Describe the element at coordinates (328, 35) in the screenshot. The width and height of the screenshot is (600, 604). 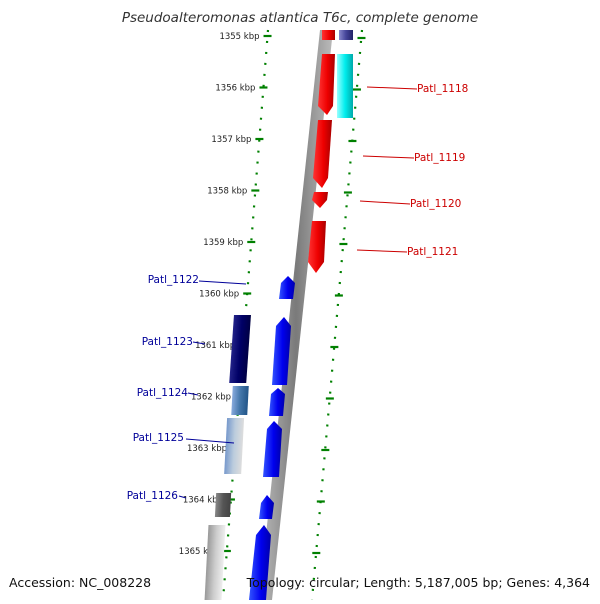
I see `gene-feature-top-red` at that location.